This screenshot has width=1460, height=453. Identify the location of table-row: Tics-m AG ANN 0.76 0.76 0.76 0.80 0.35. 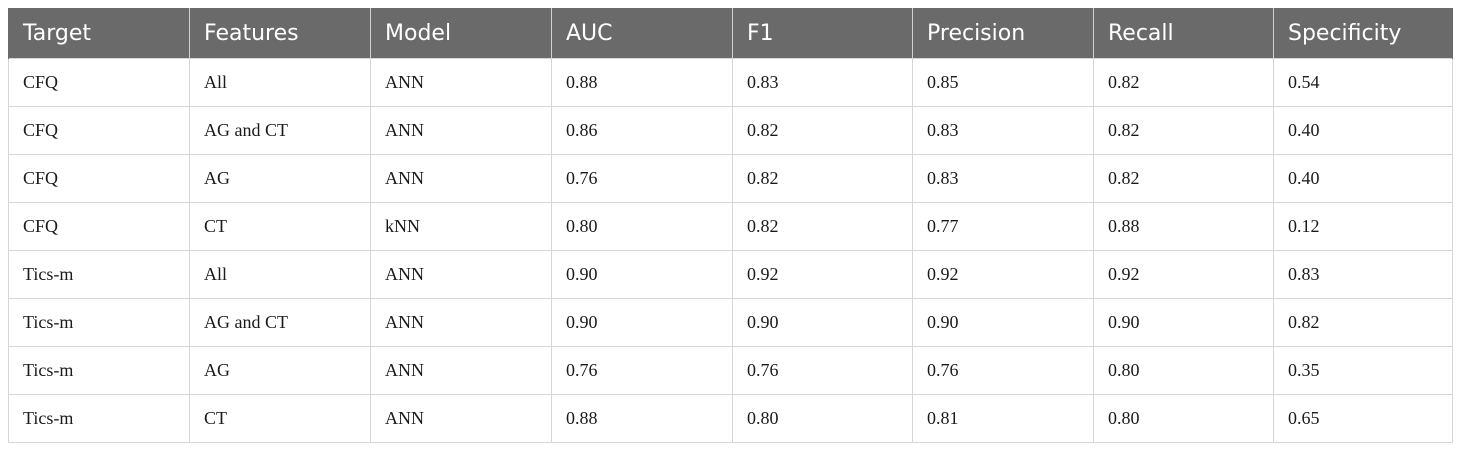
(730, 370).